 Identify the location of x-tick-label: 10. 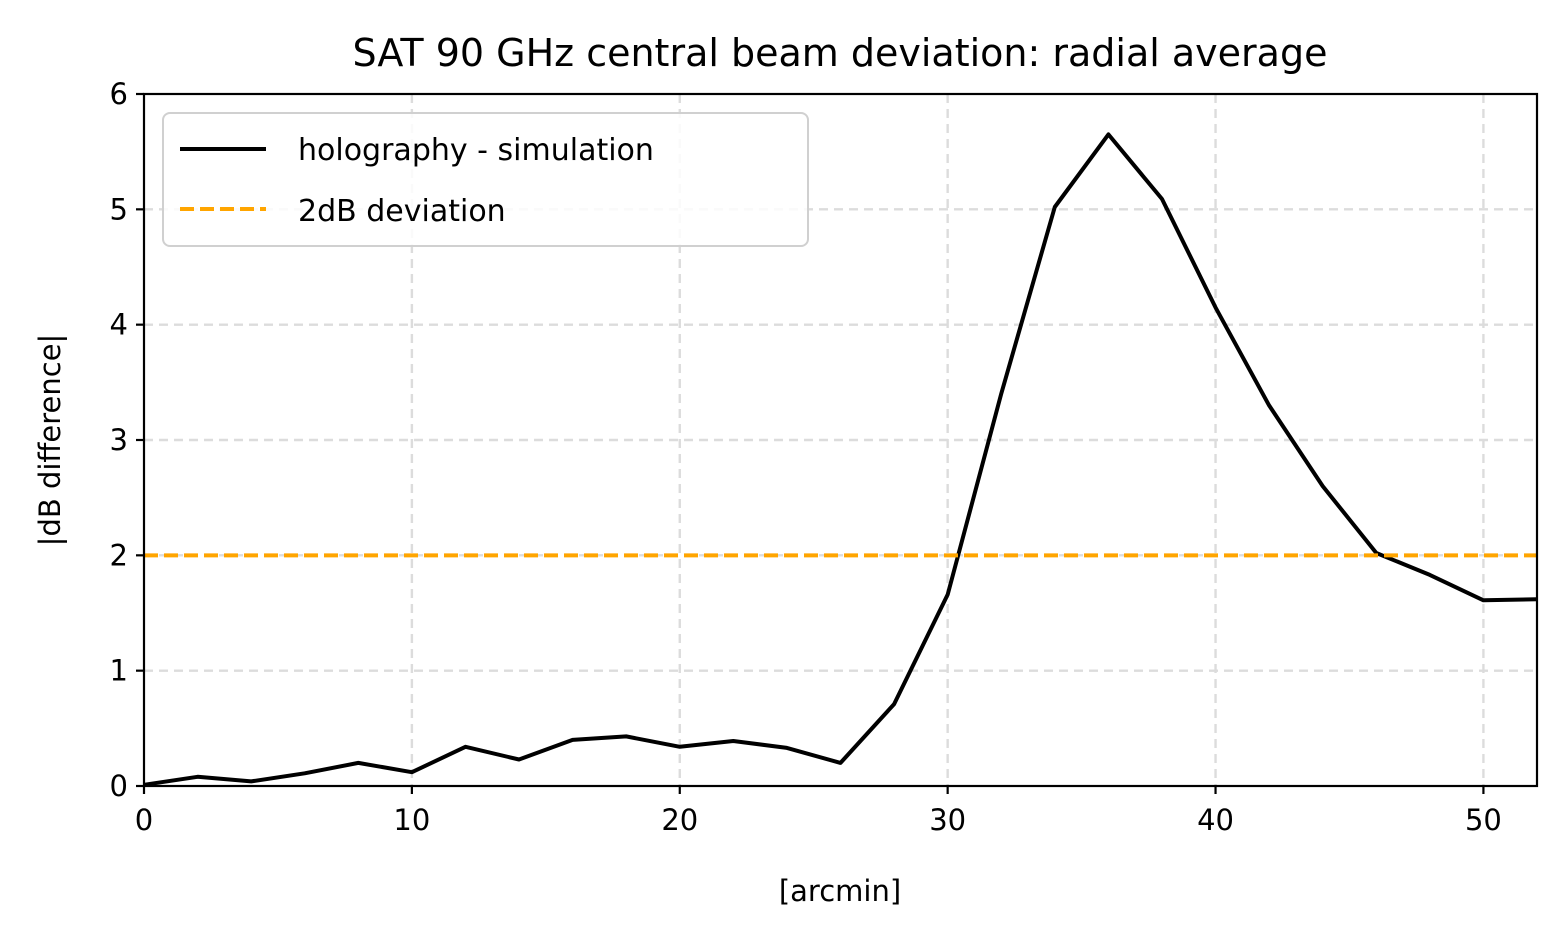
(411, 820).